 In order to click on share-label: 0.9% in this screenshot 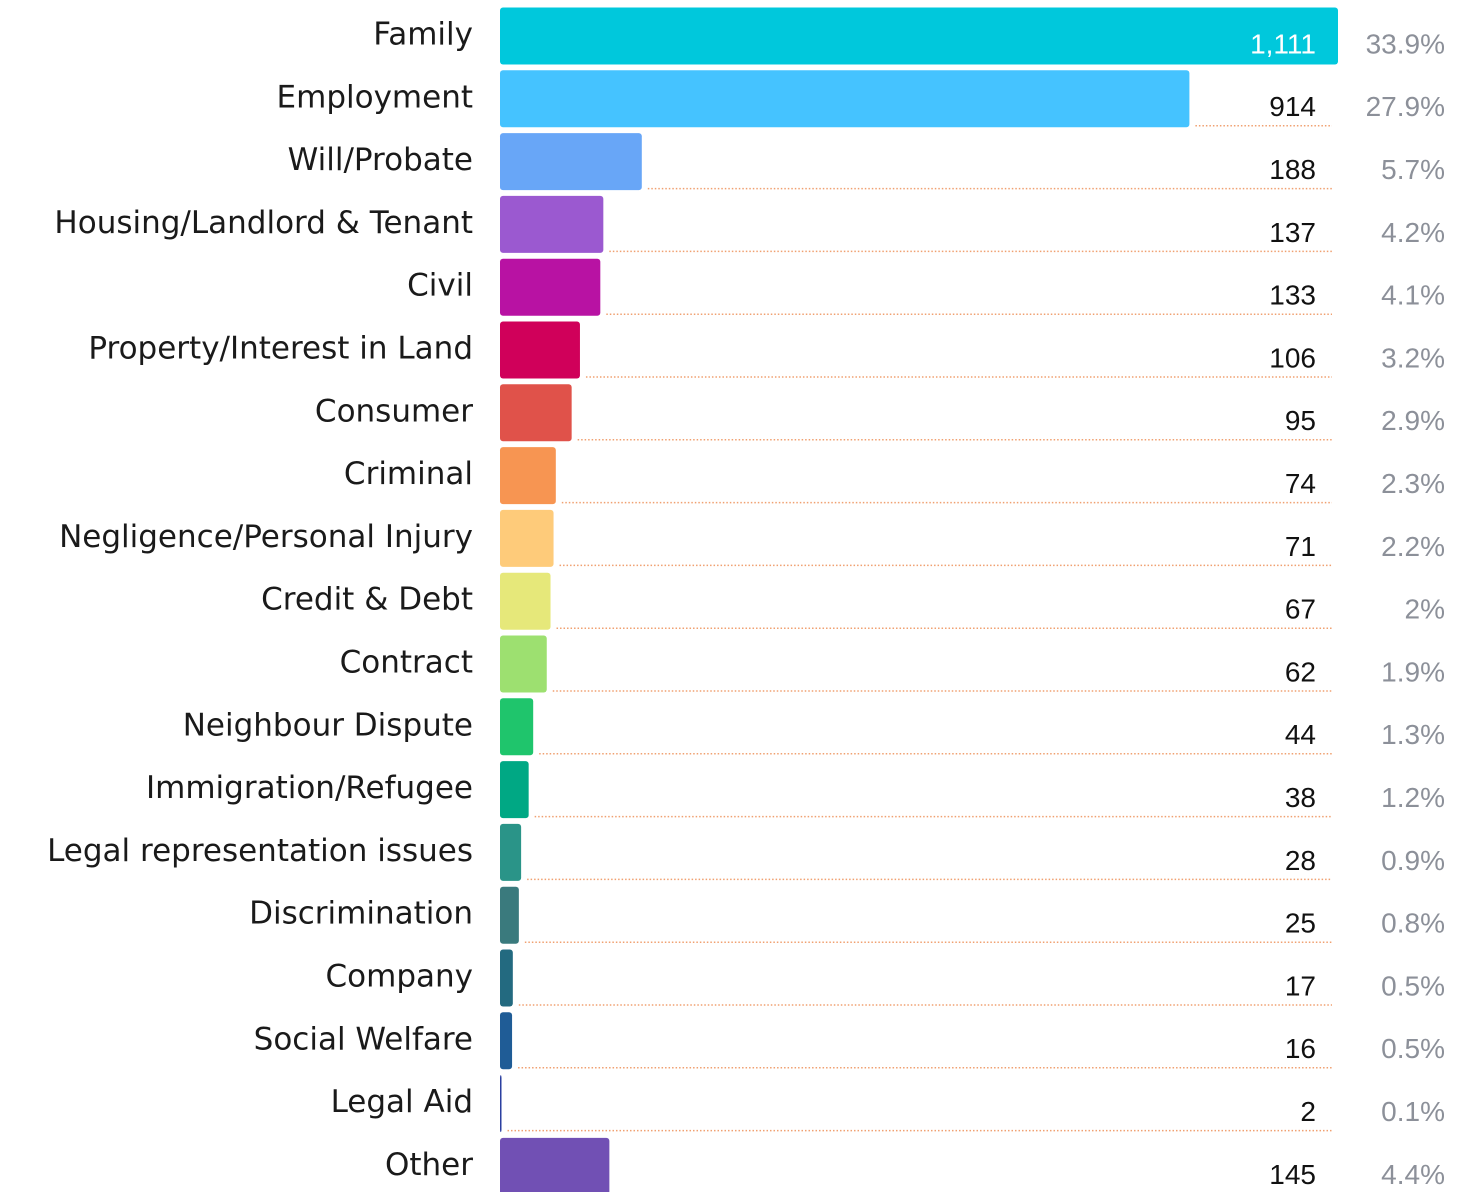, I will do `click(1413, 860)`.